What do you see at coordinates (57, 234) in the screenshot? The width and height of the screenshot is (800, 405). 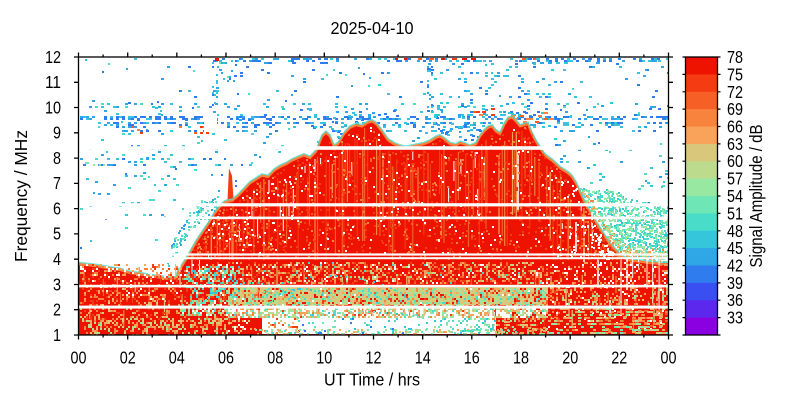 I see `svg-text: 5` at bounding box center [57, 234].